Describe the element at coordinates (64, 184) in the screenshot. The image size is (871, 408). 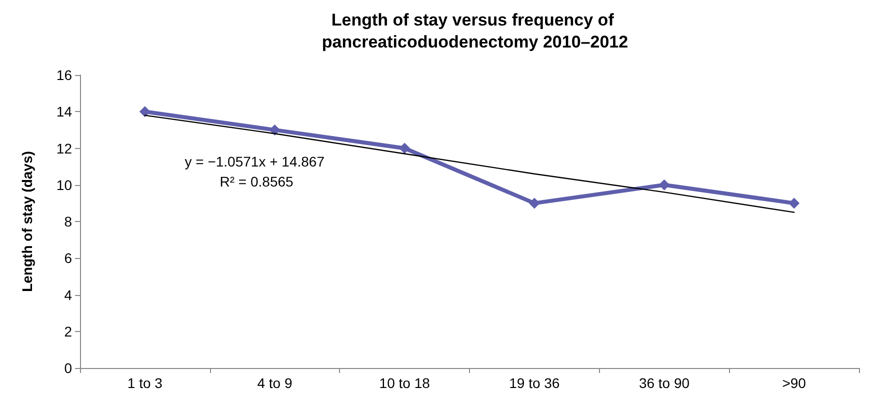
I see `y-tick-label: 10` at that location.